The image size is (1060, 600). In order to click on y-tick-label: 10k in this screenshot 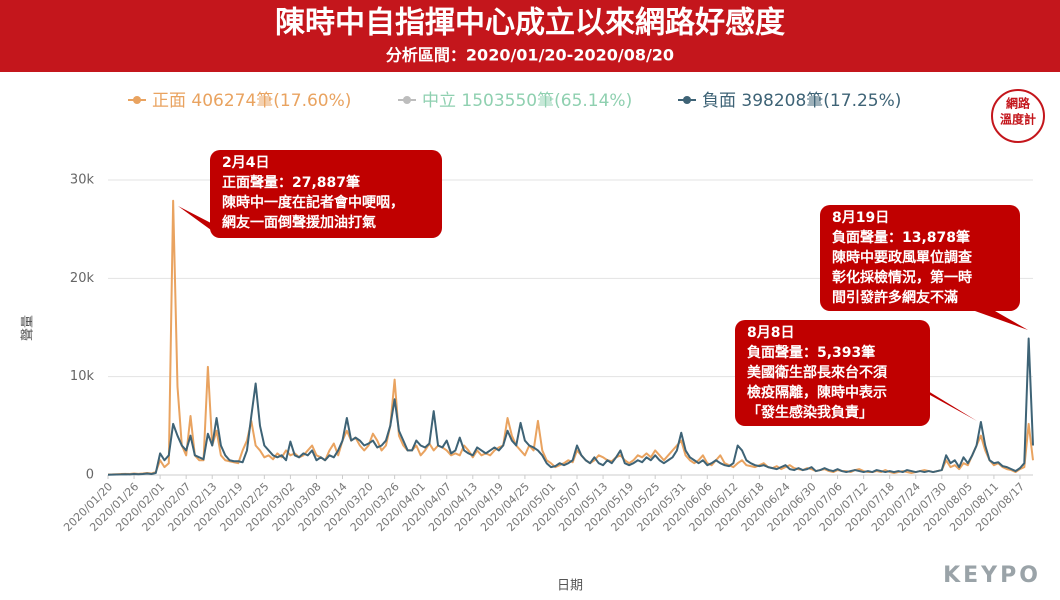, I will do `click(82, 376)`.